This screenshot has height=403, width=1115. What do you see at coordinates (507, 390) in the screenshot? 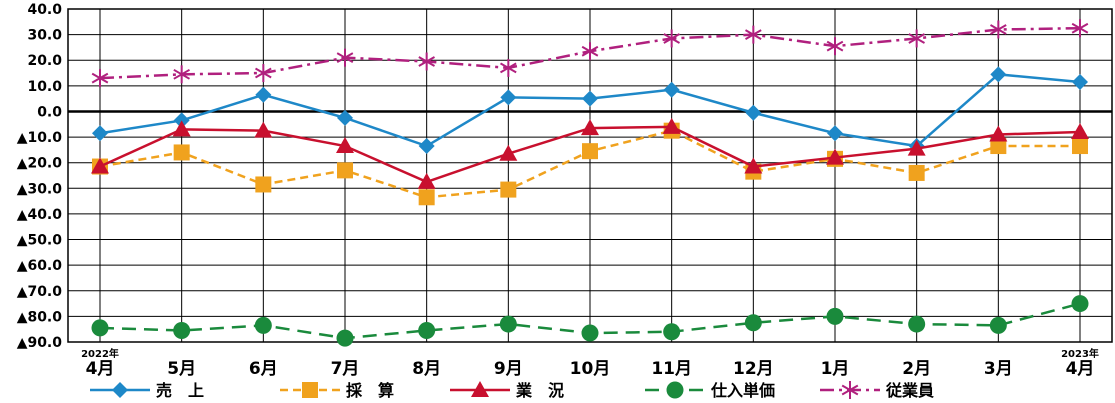
I see `legend-item-3: 業 況` at bounding box center [507, 390].